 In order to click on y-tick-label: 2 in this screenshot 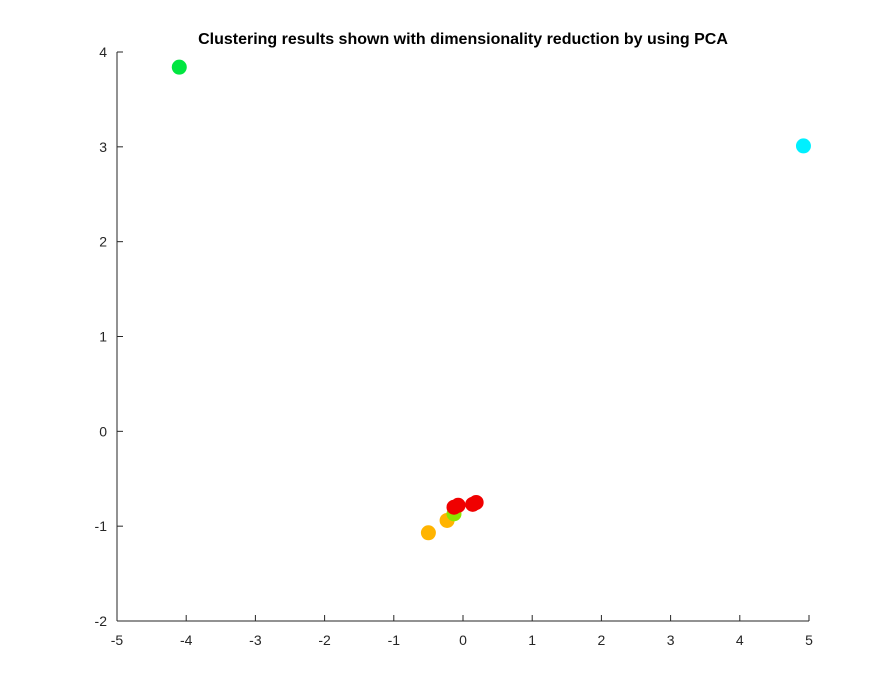, I will do `click(103, 242)`.